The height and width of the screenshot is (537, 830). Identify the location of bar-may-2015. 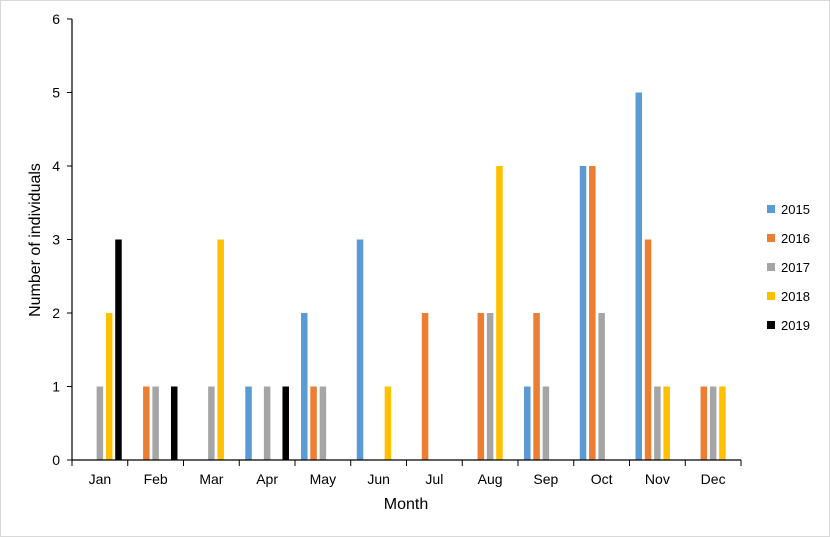
(304, 386).